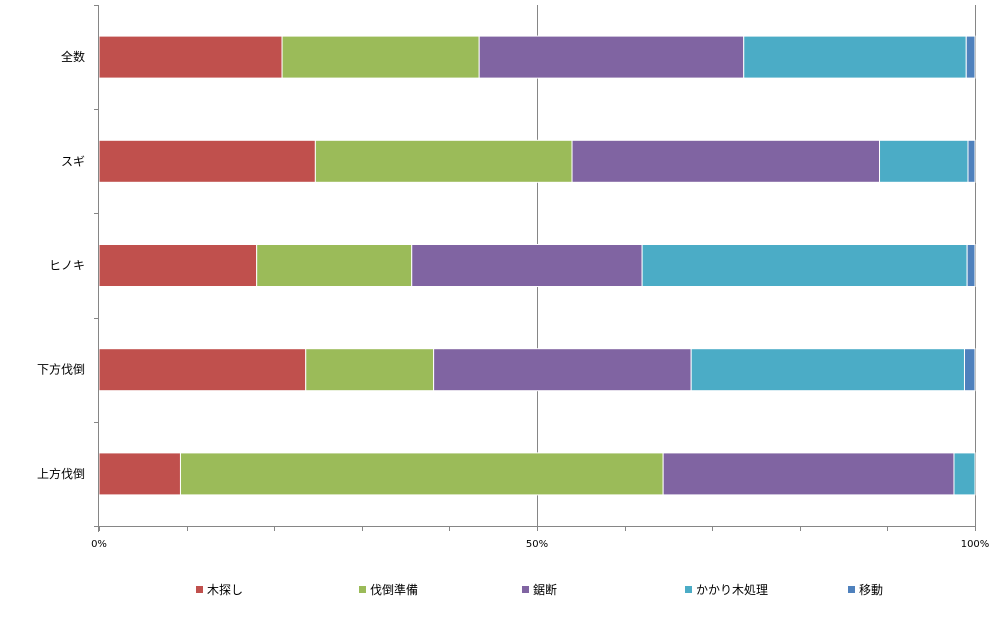 The width and height of the screenshot is (997, 623). What do you see at coordinates (545, 589) in the screenshot?
I see `legend-label-3: 鋸断` at bounding box center [545, 589].